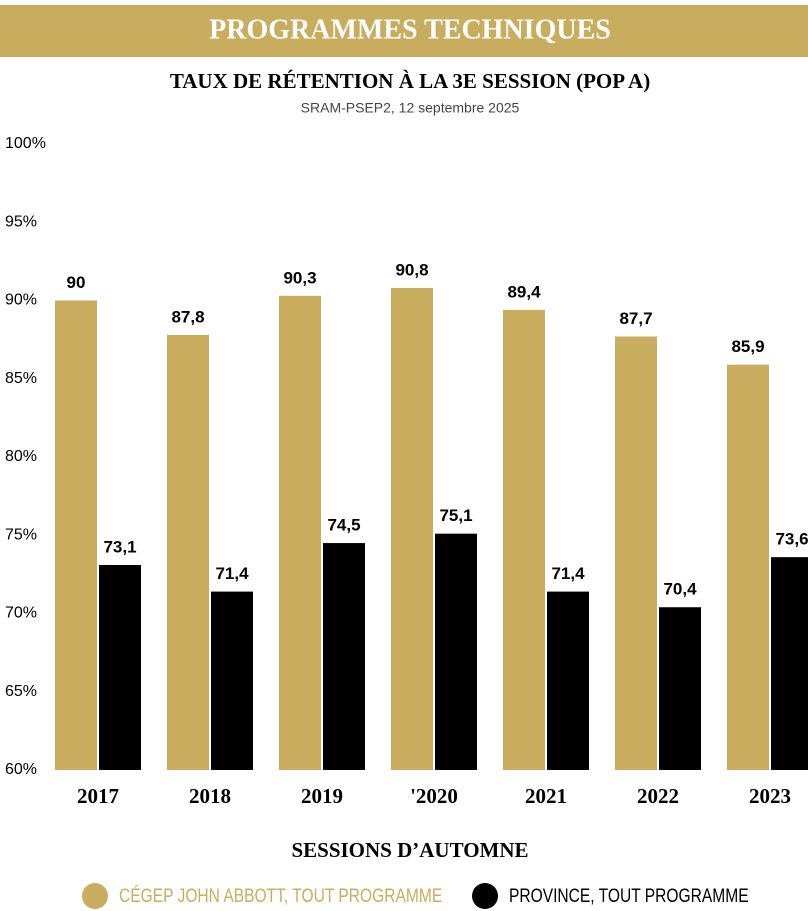 The width and height of the screenshot is (808, 911). What do you see at coordinates (524, 291) in the screenshot?
I see `value-label: 89,4` at bounding box center [524, 291].